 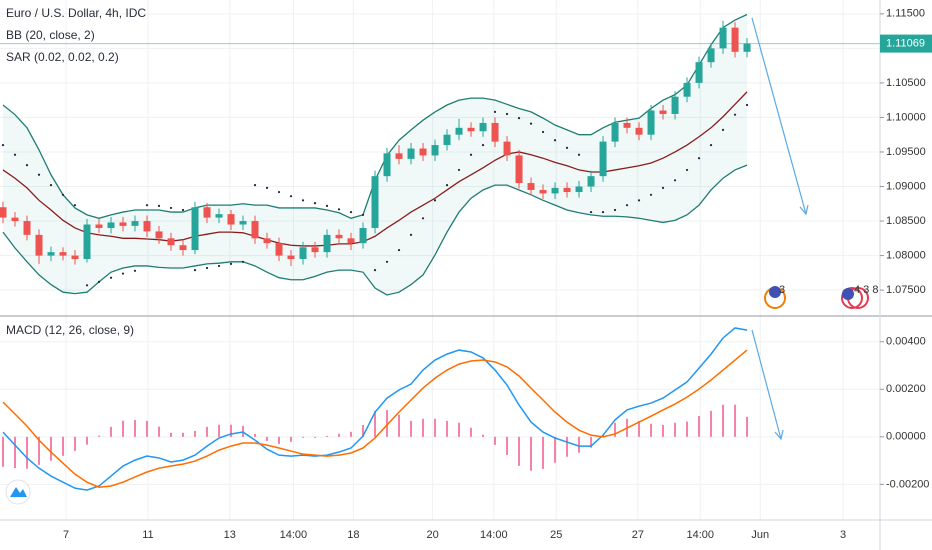 I want to click on event-badge: 4 3 8, so click(x=859, y=296).